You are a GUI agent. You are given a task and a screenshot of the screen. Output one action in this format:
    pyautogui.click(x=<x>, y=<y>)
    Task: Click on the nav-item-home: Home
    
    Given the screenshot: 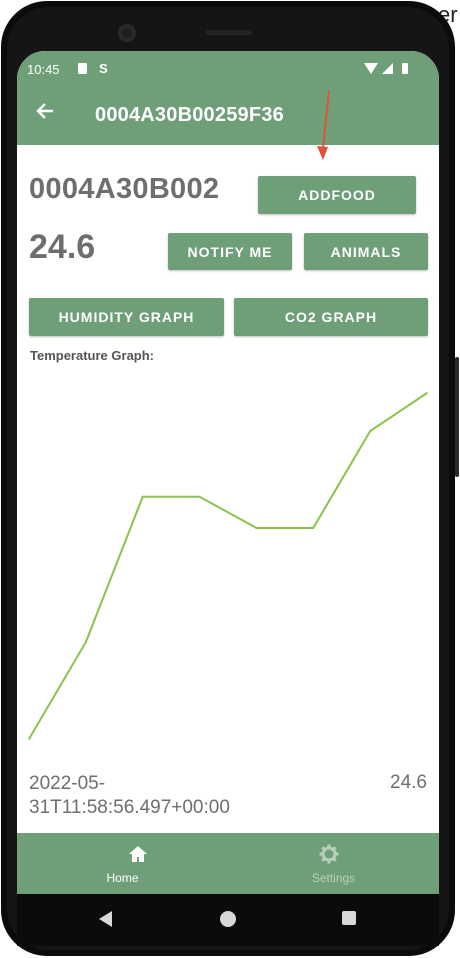 What is the action you would take?
    pyautogui.click(x=122, y=863)
    